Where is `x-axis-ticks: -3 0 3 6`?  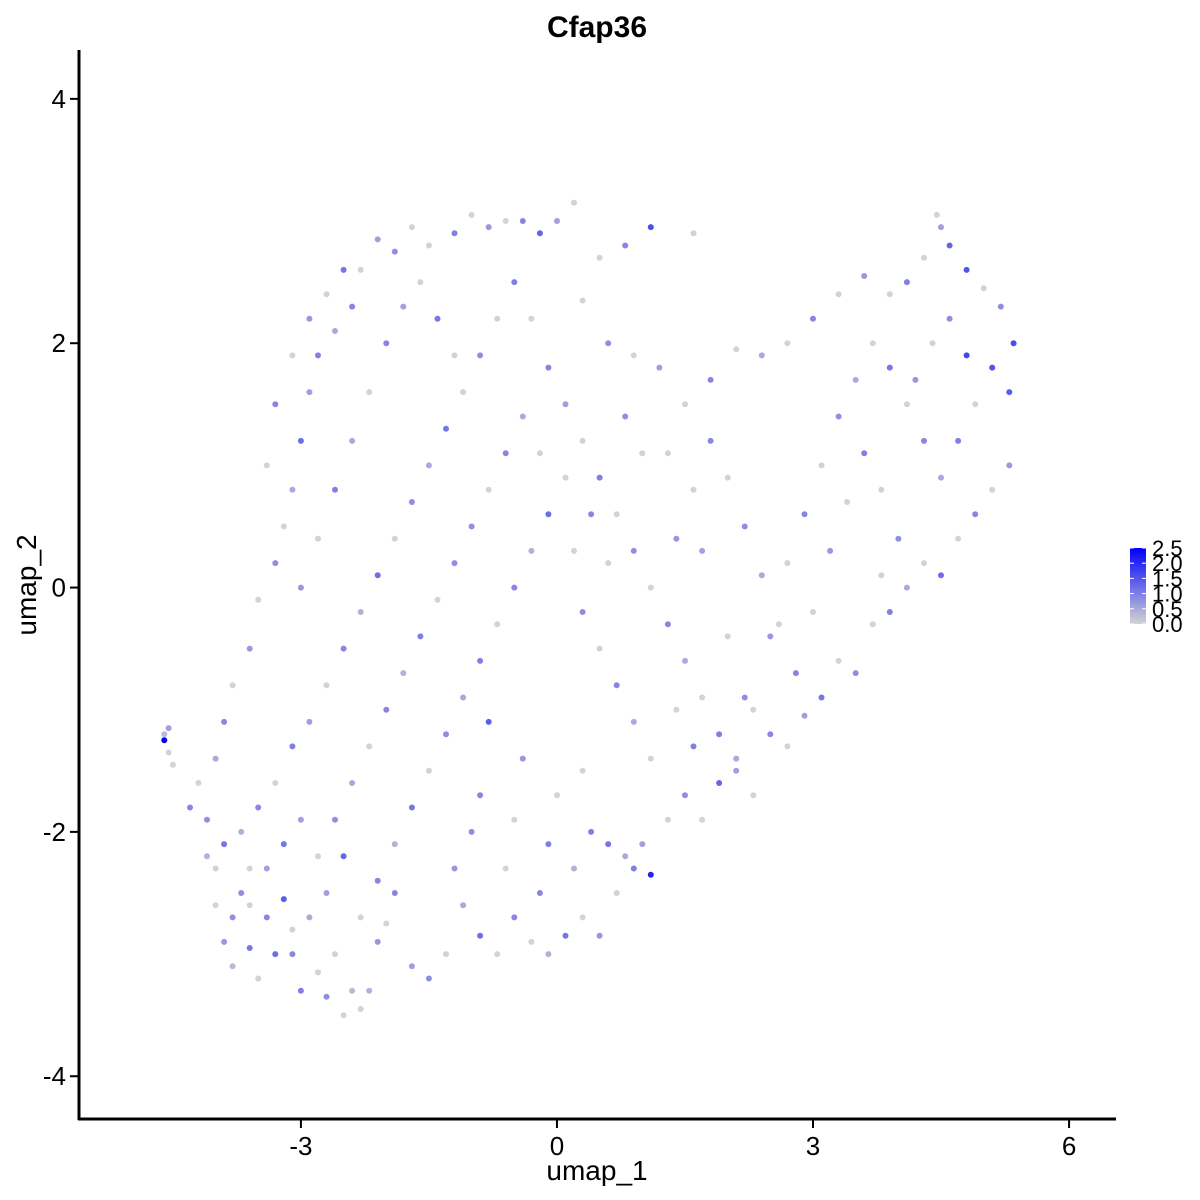 x-axis-ticks: -3 0 3 6 is located at coordinates (682, 1140).